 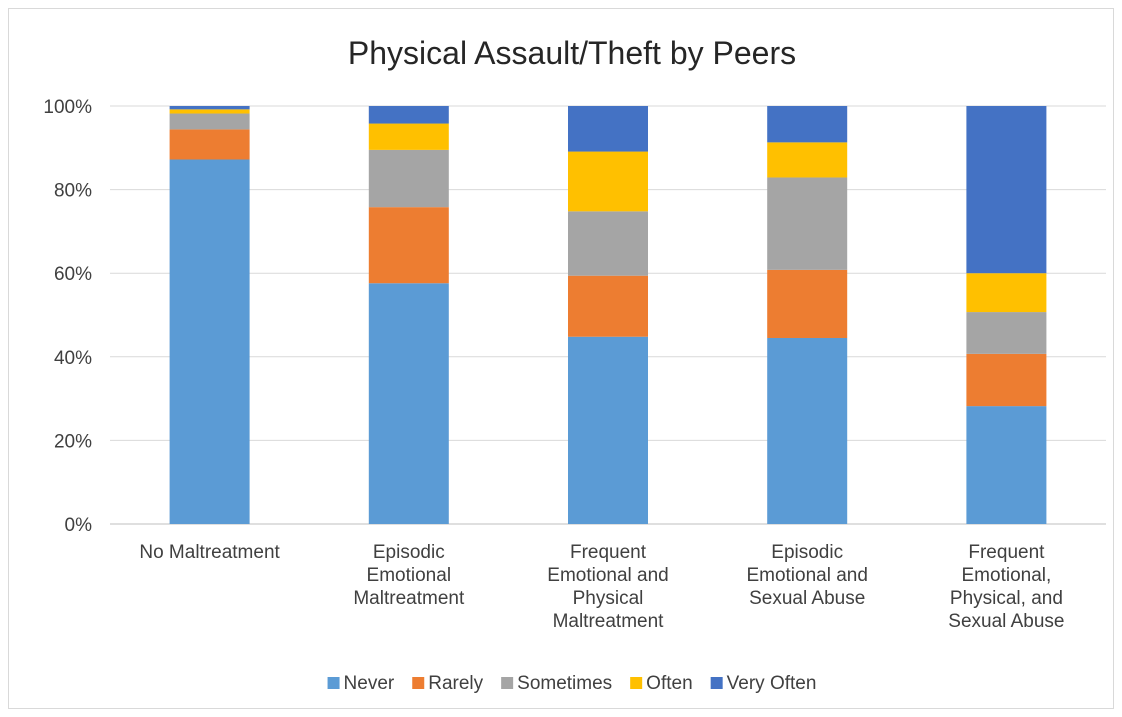 What do you see at coordinates (79, 525) in the screenshot?
I see `y-tick-label: 0%` at bounding box center [79, 525].